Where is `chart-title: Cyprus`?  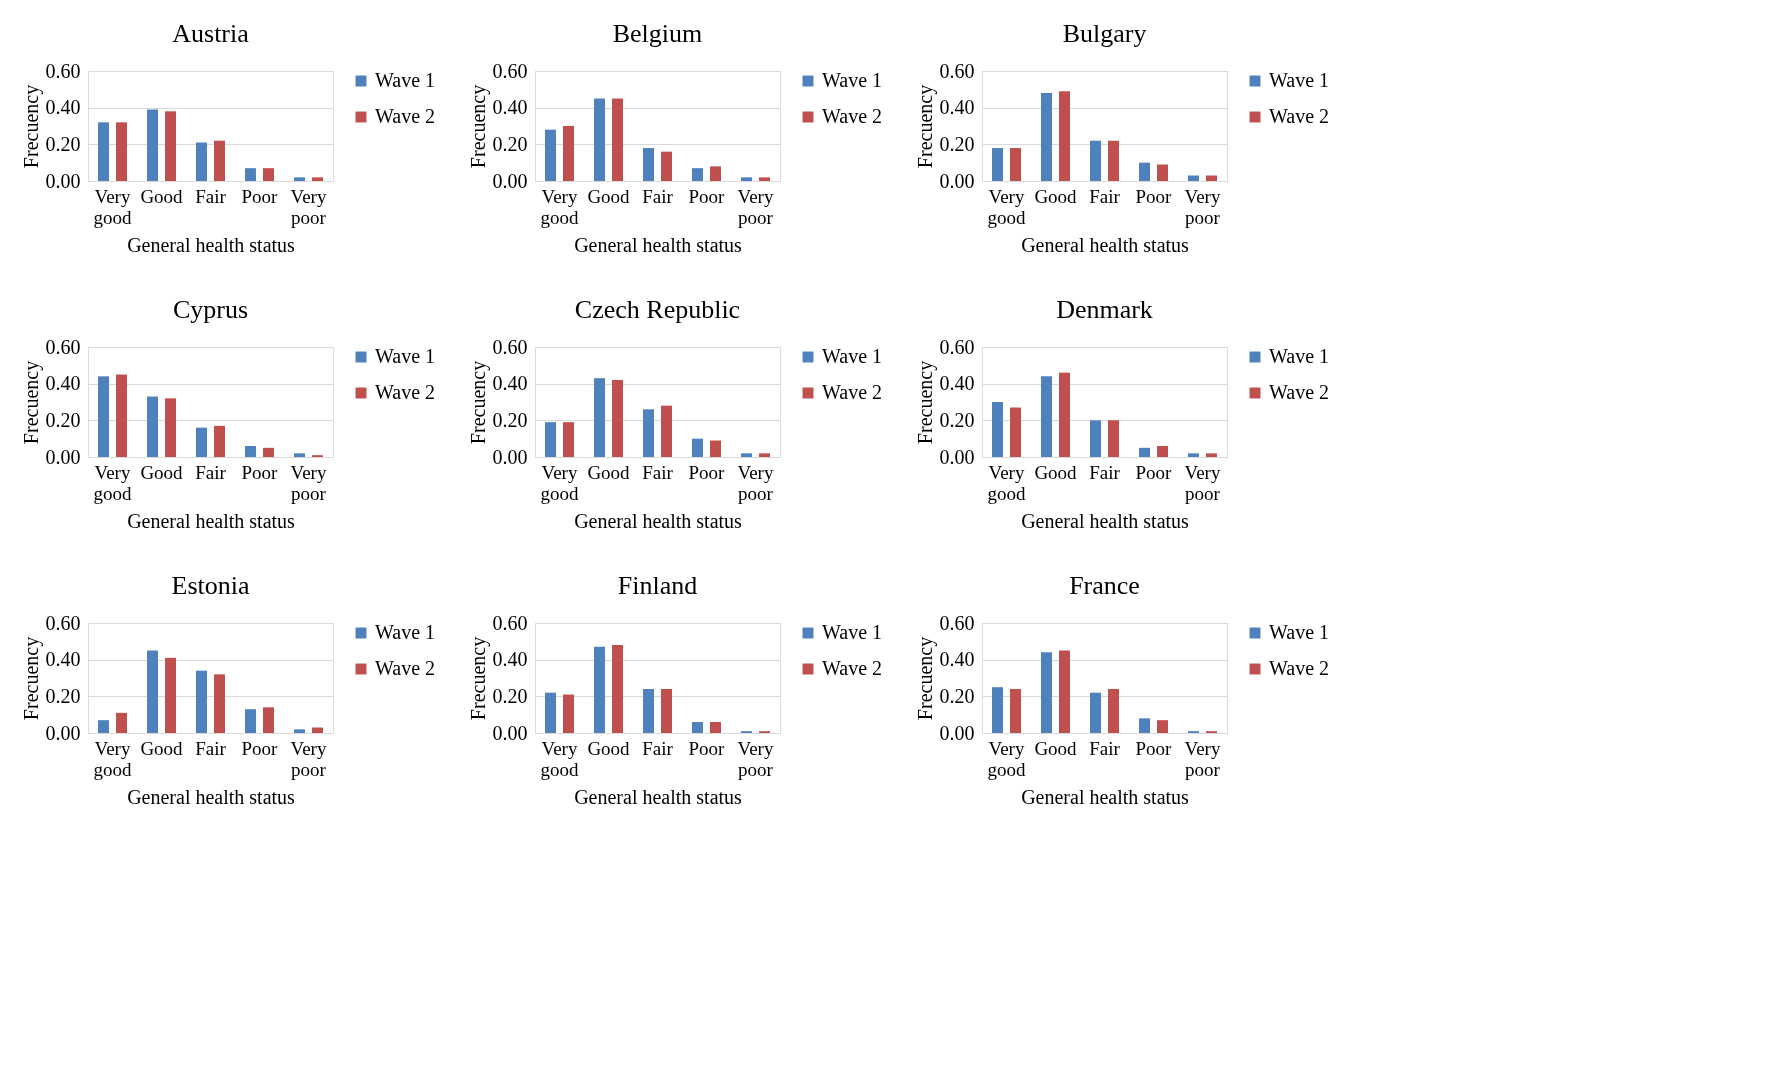
chart-title: Cyprus is located at coordinates (210, 309).